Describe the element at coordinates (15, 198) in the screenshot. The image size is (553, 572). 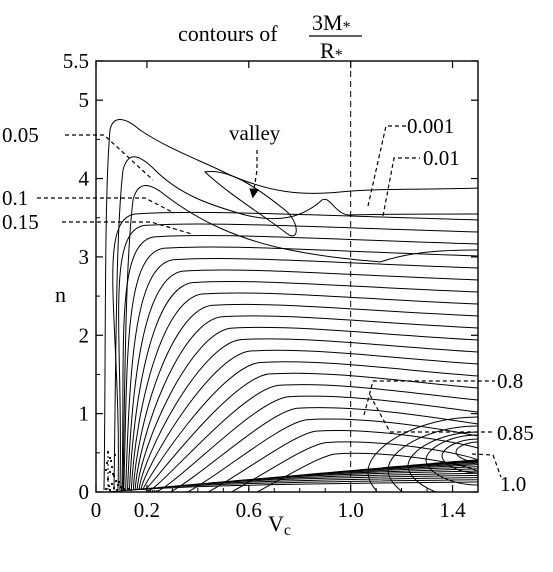
I see `contour-label-0.1: 0.1` at that location.